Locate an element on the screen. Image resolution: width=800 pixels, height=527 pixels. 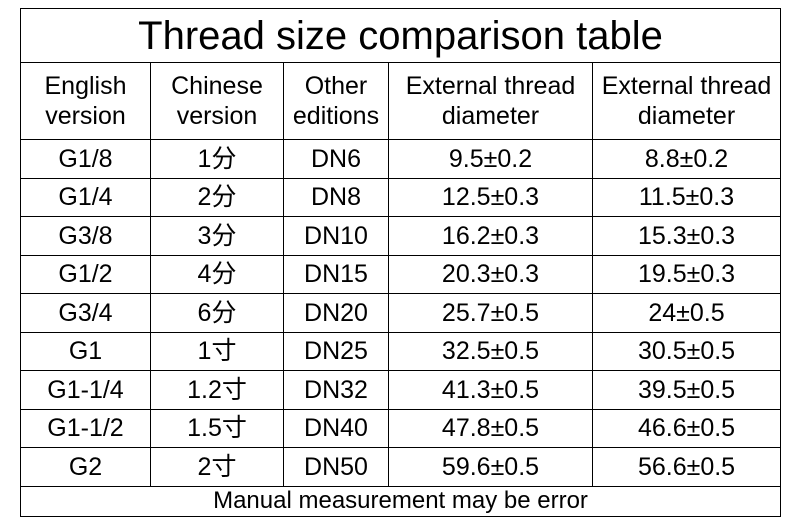
data-row: G1 1寸 DN25 32.5±0.5 30.5±0.5 is located at coordinates (401, 351).